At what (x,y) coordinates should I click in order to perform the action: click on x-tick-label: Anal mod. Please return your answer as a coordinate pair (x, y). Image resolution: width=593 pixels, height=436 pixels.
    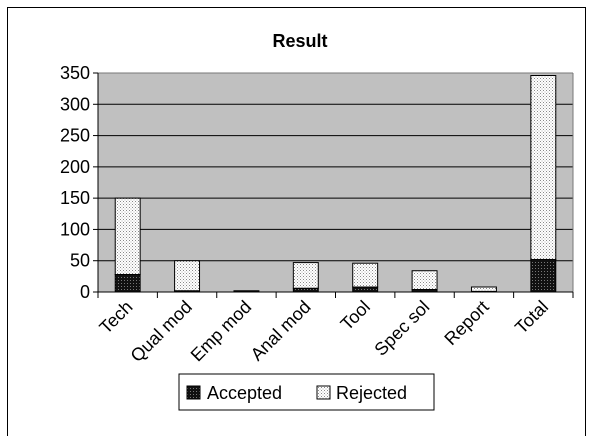
    Looking at the image, I should click on (281, 331).